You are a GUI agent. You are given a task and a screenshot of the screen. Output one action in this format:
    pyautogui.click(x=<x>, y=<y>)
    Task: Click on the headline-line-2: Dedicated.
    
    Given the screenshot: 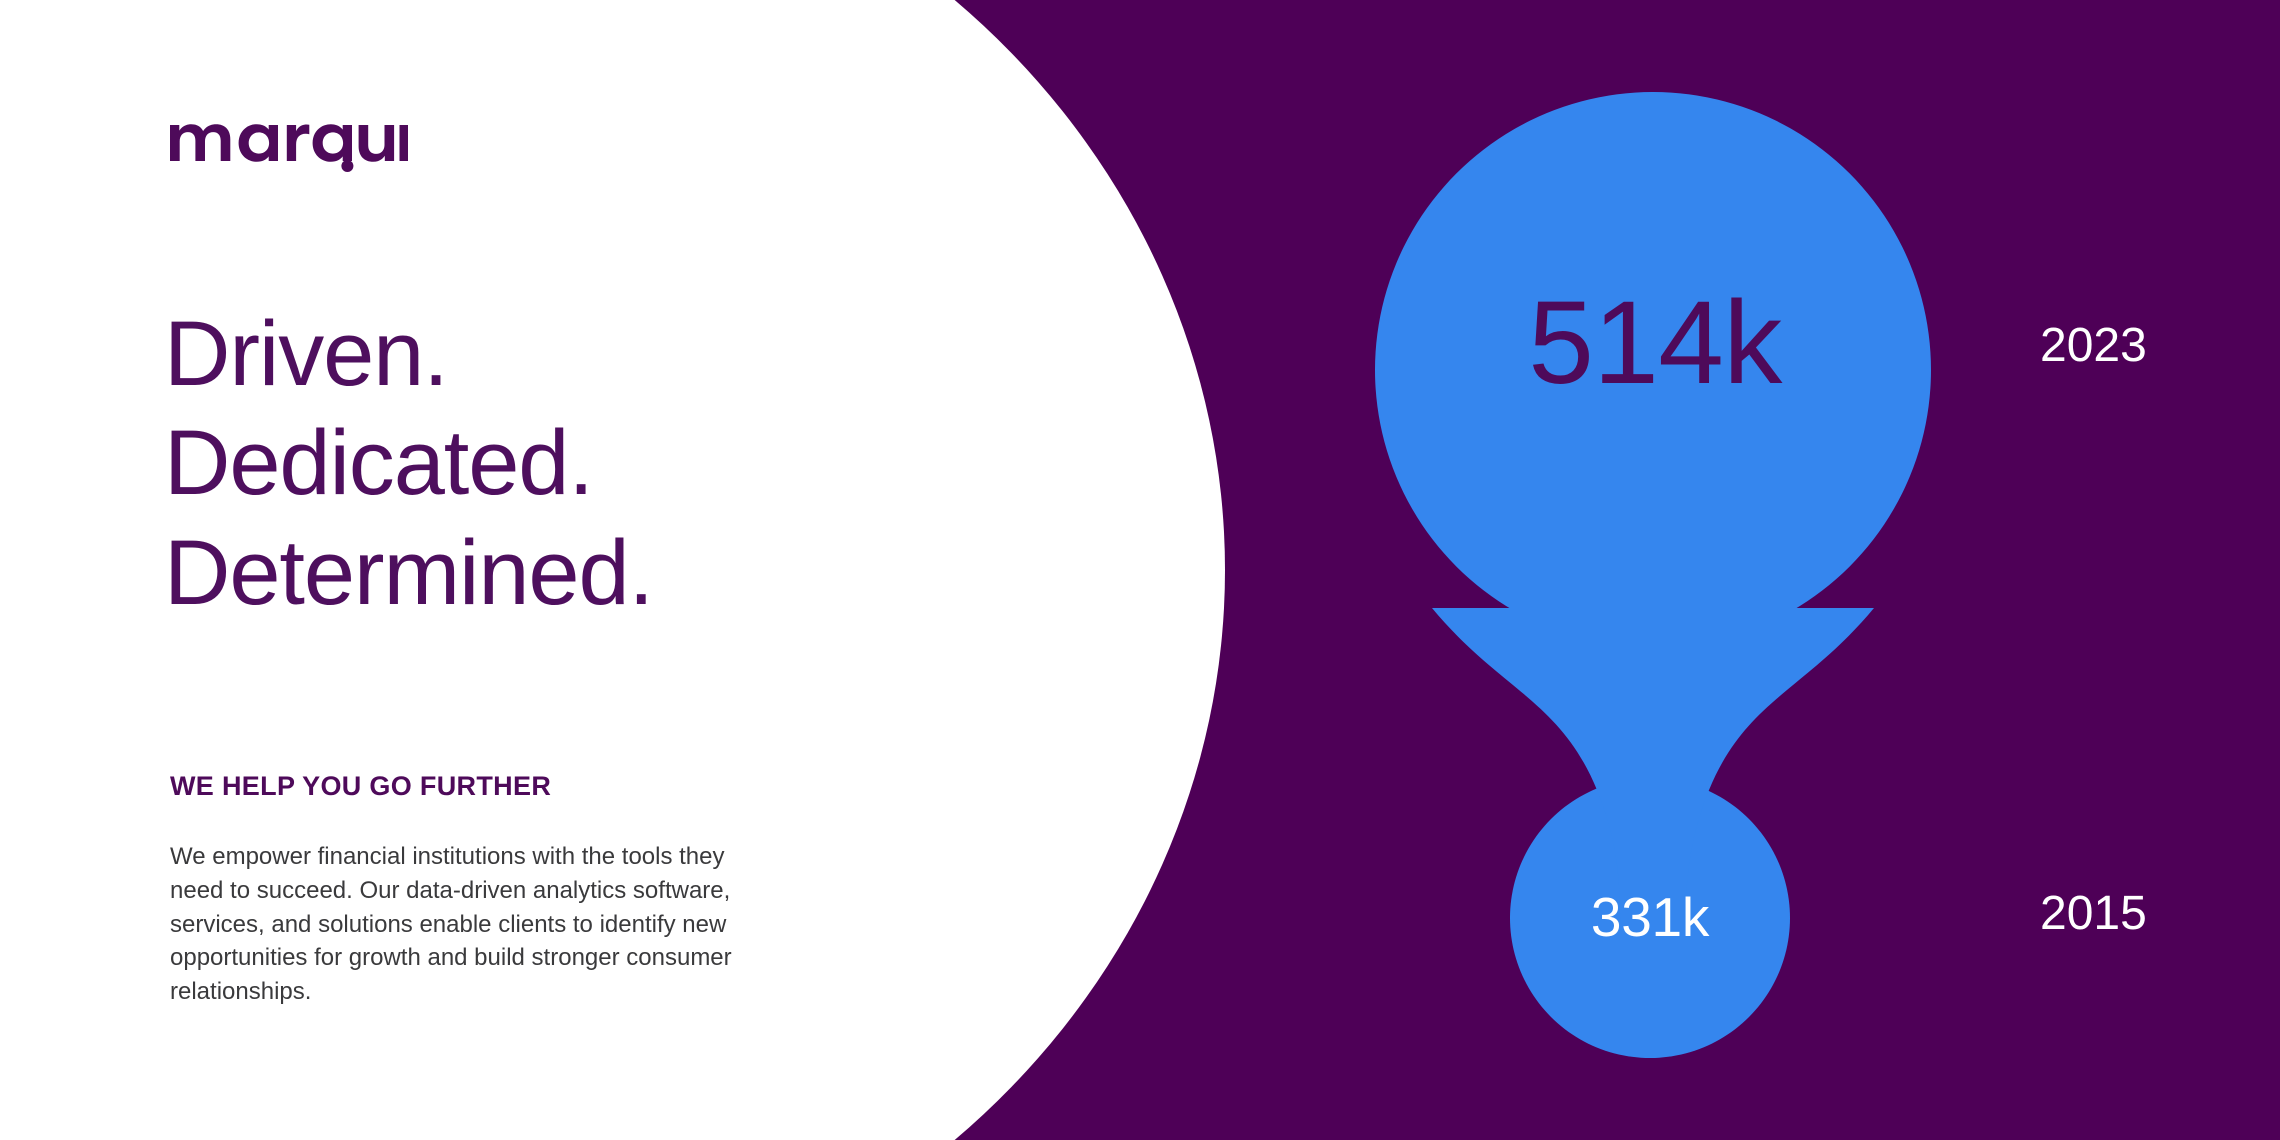 What is the action you would take?
    pyautogui.click(x=379, y=463)
    